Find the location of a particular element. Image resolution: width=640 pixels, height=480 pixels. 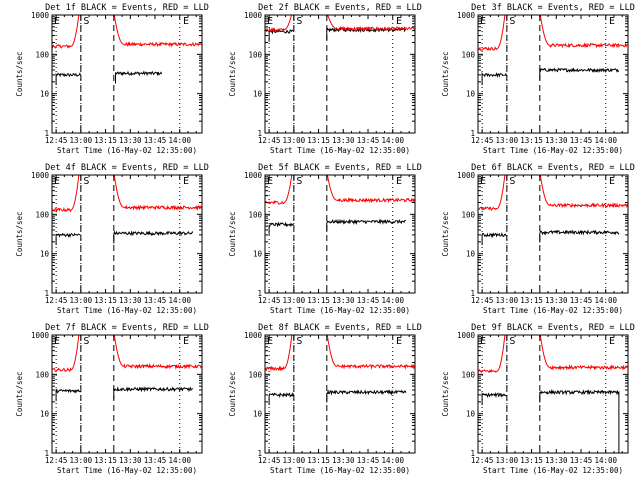

chart-title: Det 7f BLACK = Events, RED = LLD is located at coordinates (127, 328).